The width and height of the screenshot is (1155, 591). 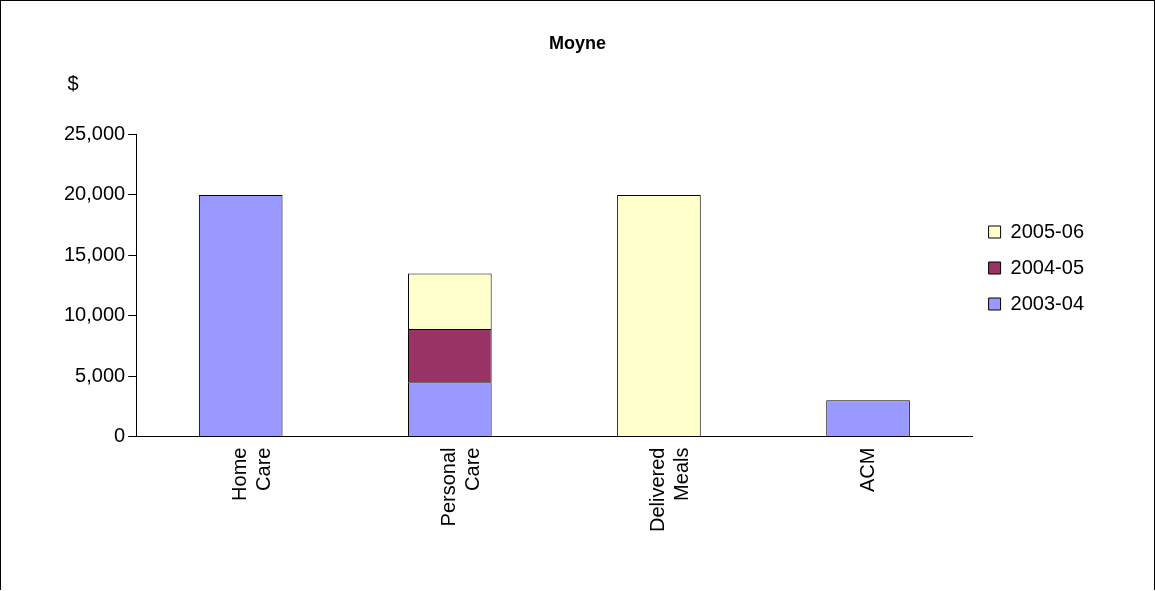 What do you see at coordinates (866, 469) in the screenshot?
I see `x-tick-label: ACM` at bounding box center [866, 469].